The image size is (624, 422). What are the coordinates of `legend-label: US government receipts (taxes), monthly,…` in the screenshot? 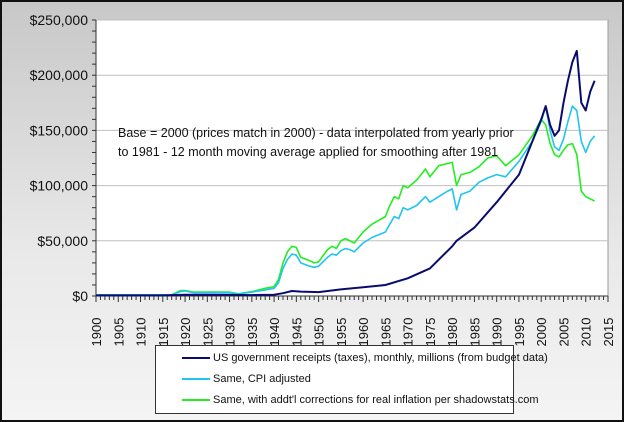 It's located at (380, 358).